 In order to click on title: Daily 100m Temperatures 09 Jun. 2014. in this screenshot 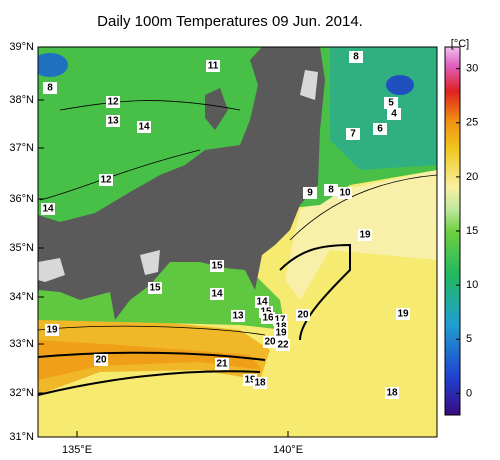, I will do `click(230, 21)`.